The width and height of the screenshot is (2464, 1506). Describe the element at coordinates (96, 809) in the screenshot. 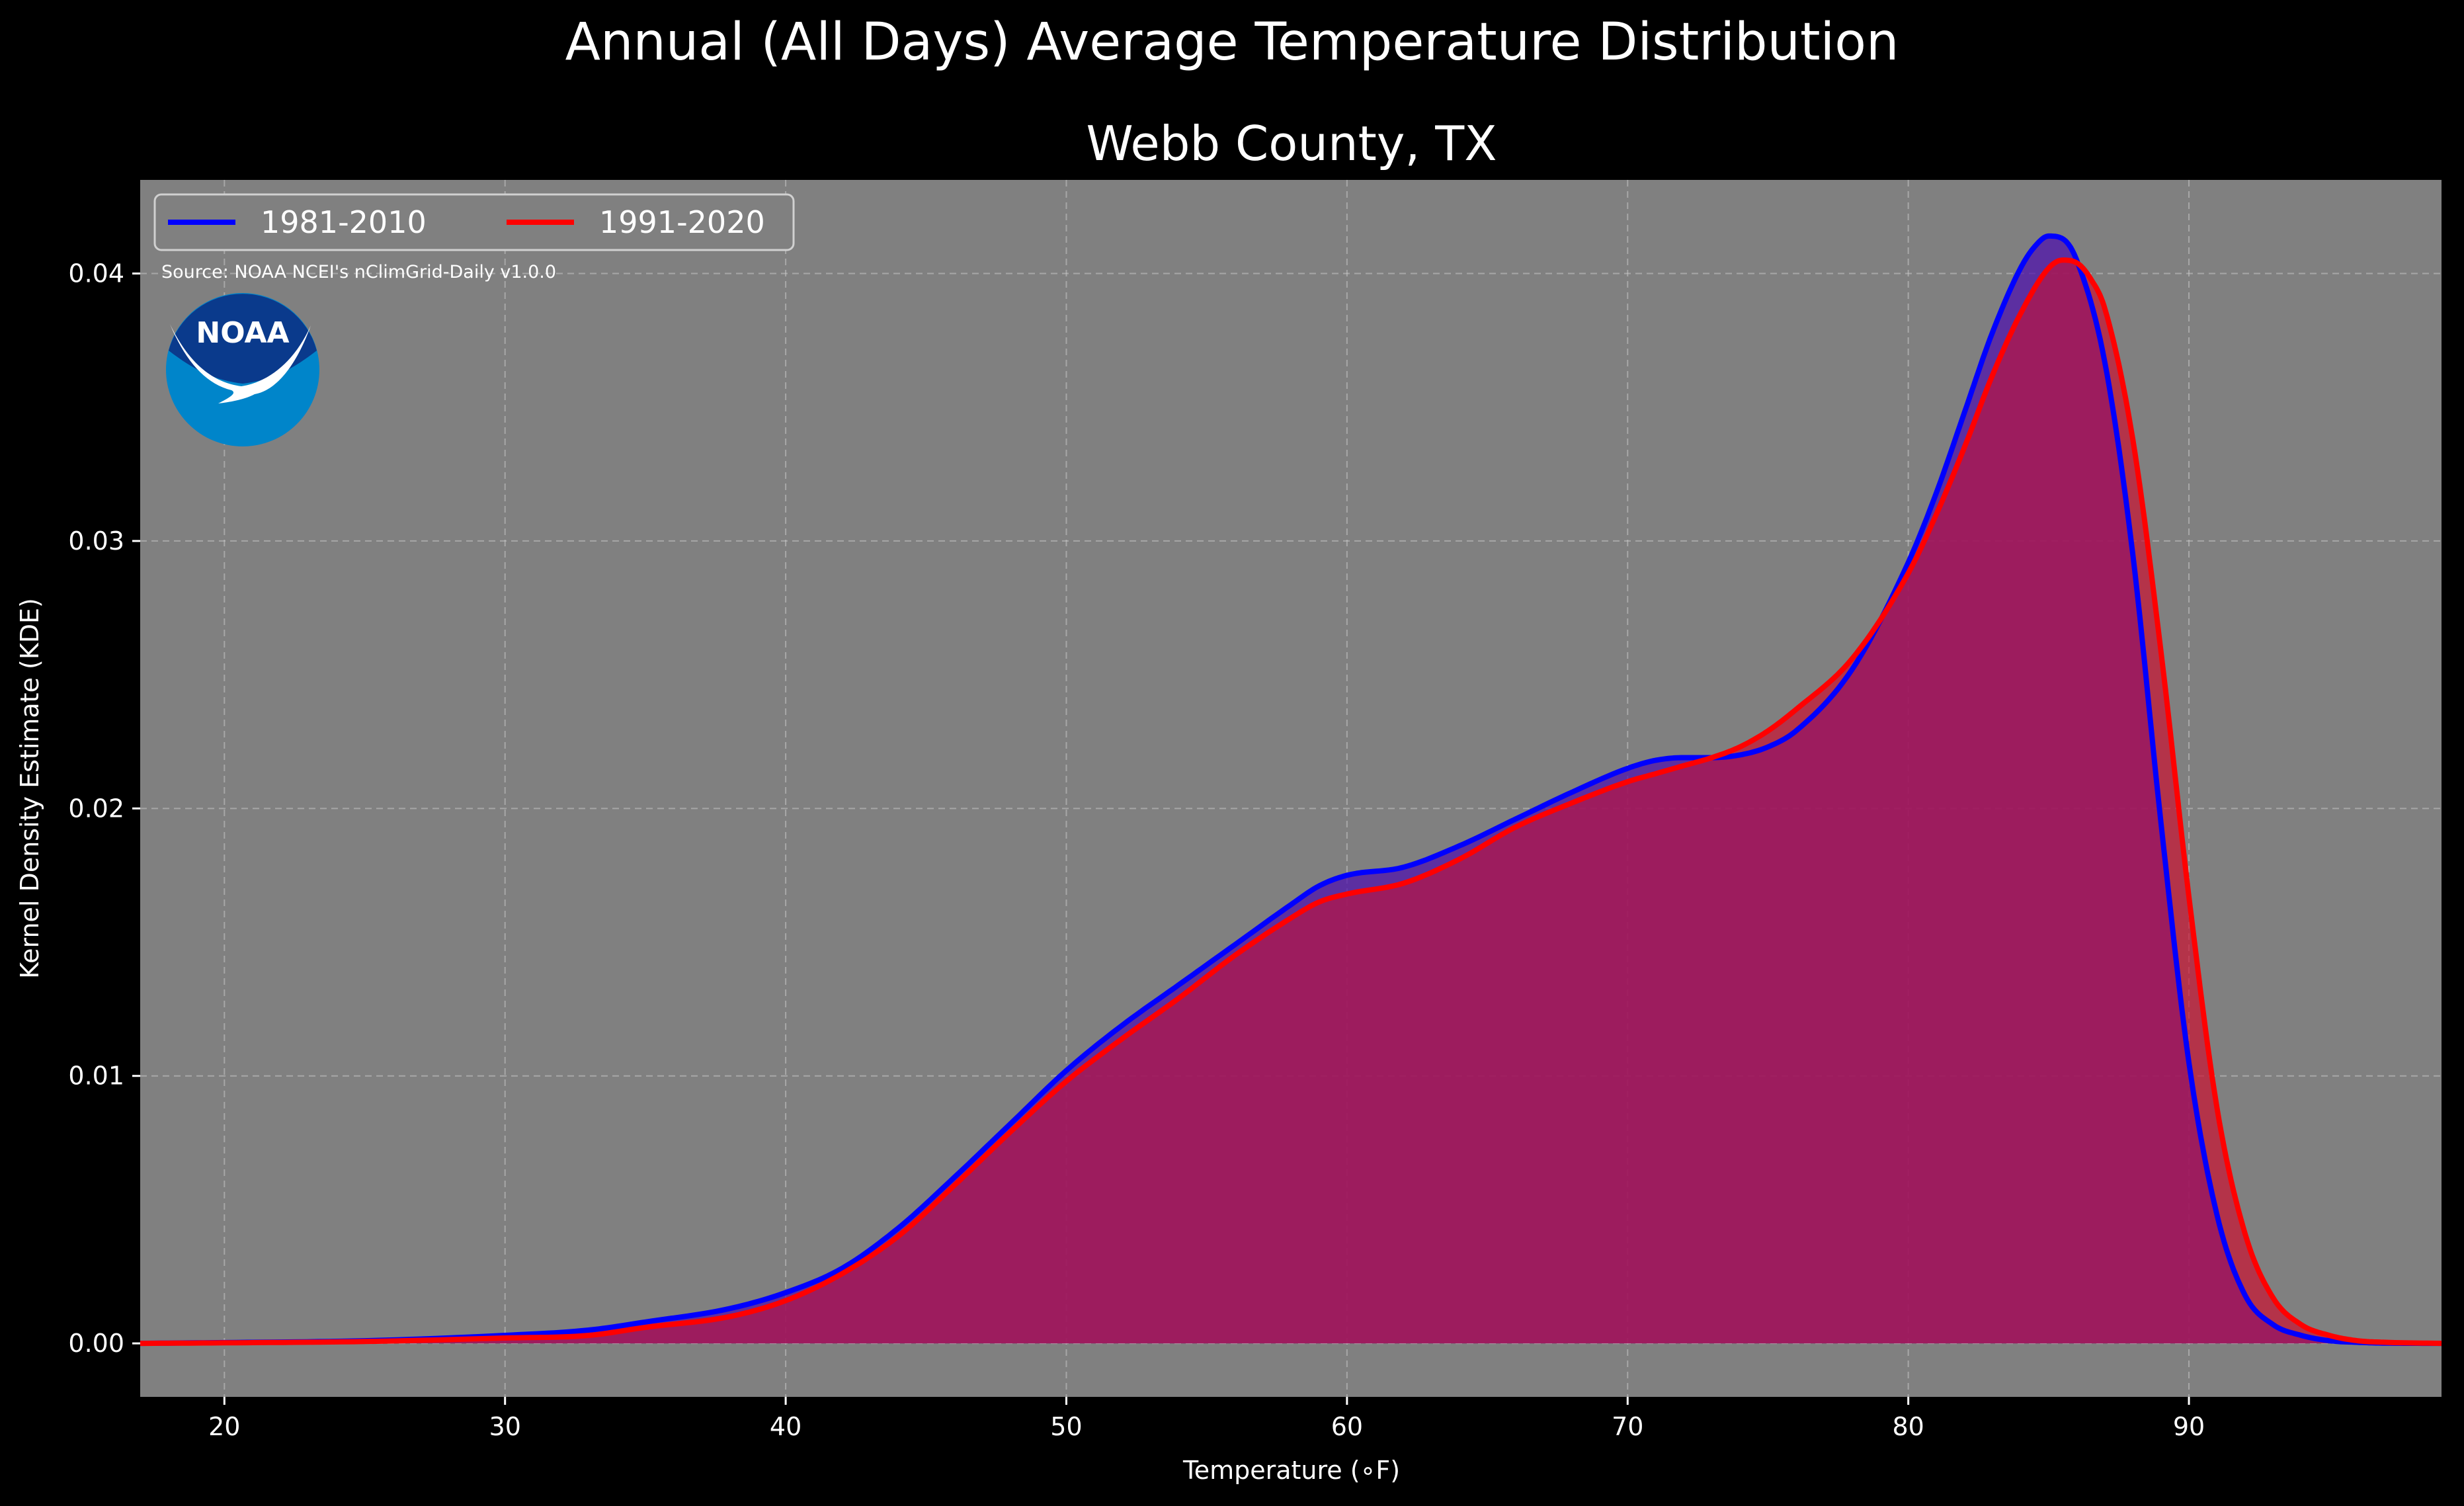

I see `y-tick-label: 0.02` at that location.